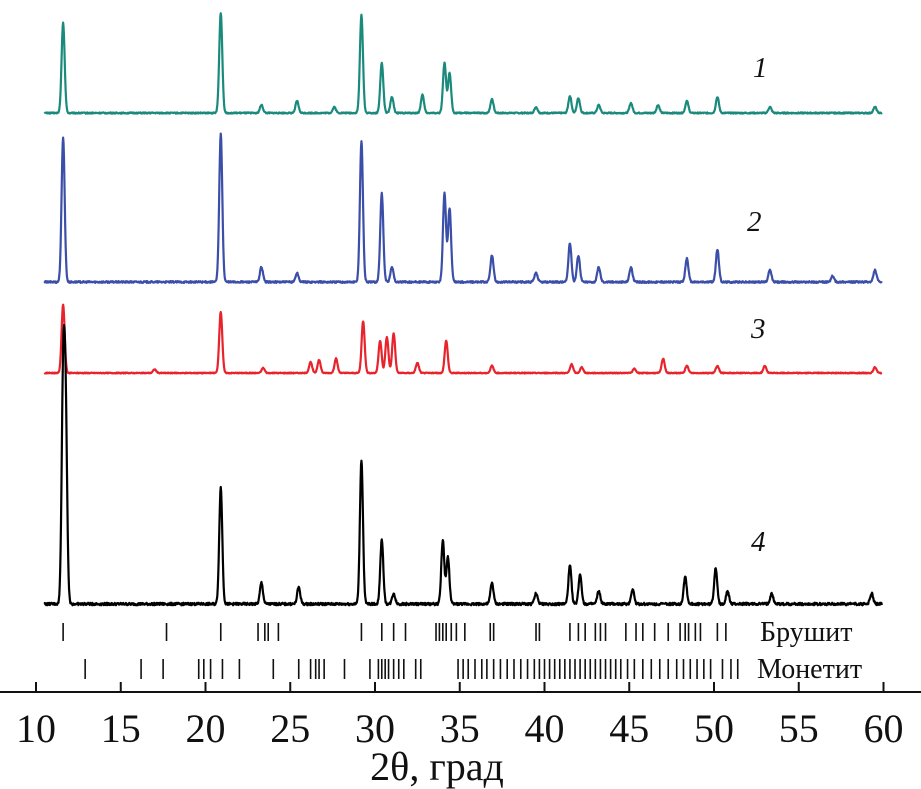  Describe the element at coordinates (411, 669) in the screenshot. I see `phase-markers-monetite` at that location.